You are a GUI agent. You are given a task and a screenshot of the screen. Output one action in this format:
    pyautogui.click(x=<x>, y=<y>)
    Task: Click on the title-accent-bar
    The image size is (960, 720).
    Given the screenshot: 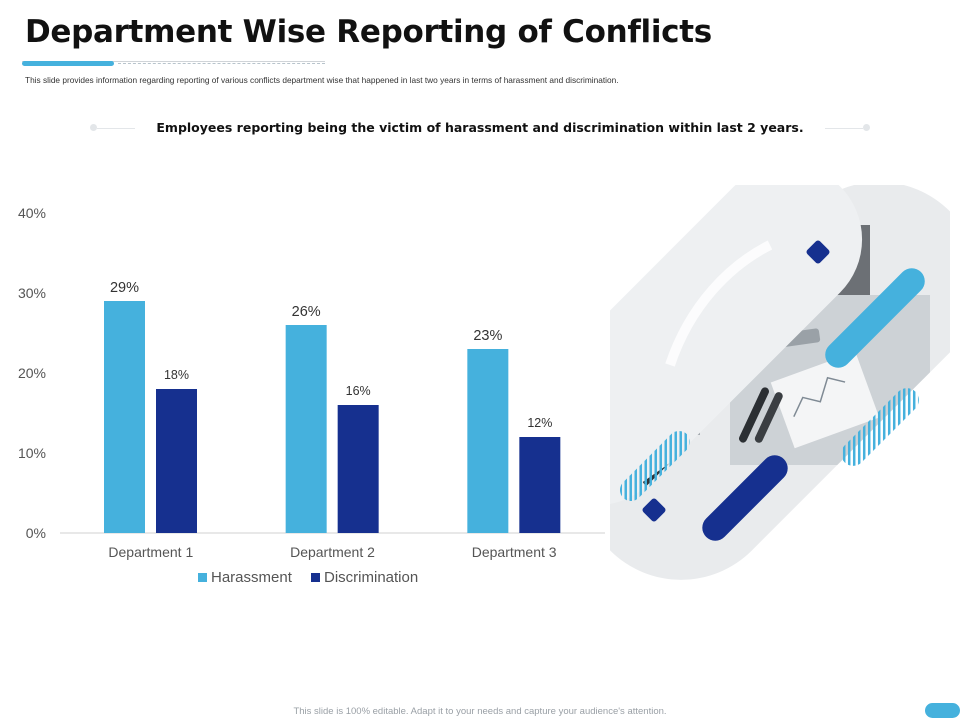 What is the action you would take?
    pyautogui.click(x=68, y=63)
    